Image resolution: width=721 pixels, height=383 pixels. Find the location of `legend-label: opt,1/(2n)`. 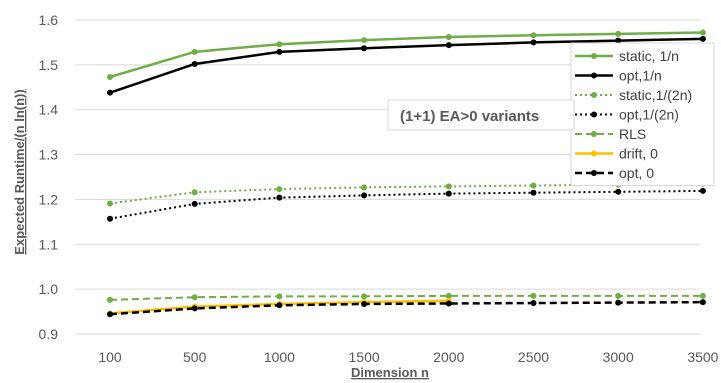

legend-label: opt,1/(2n) is located at coordinates (649, 115).